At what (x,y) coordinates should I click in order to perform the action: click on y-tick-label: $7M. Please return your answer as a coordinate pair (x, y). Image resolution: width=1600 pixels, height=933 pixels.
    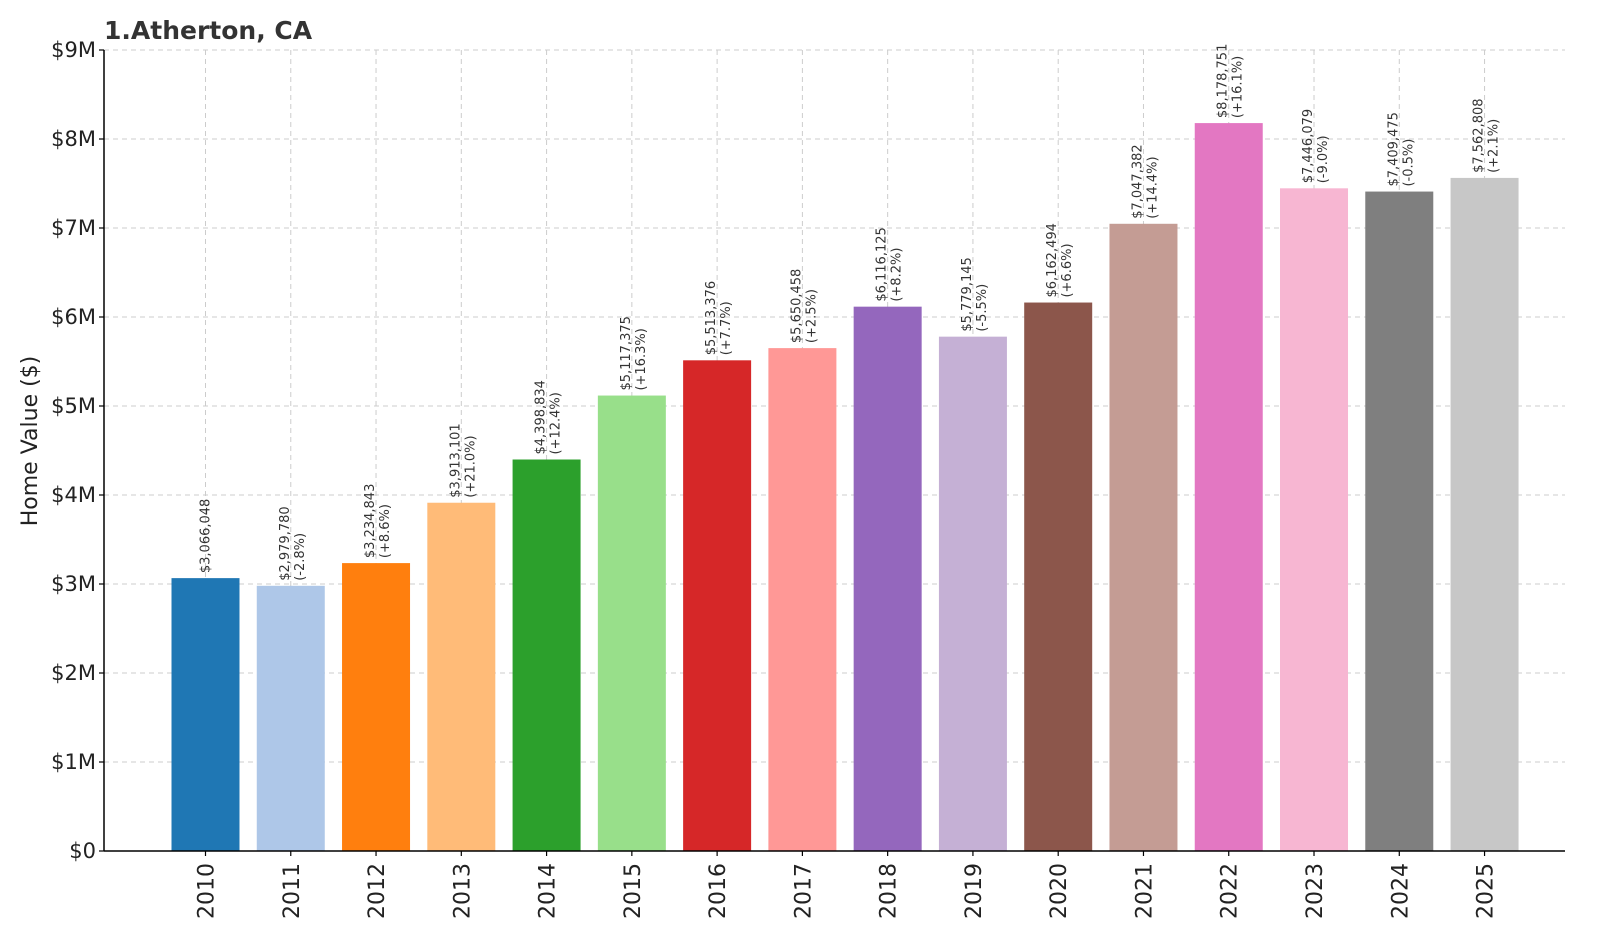
    Looking at the image, I should click on (73, 228).